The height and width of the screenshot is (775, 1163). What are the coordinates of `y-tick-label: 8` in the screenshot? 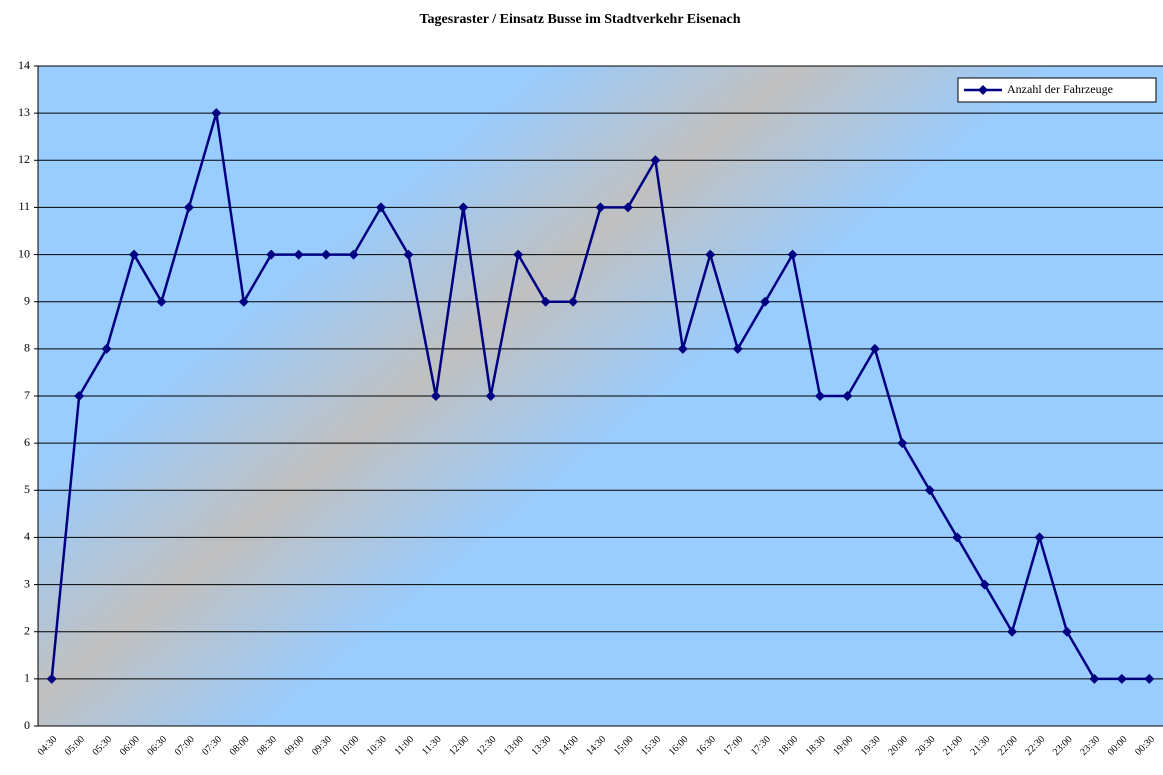 It's located at (27, 348).